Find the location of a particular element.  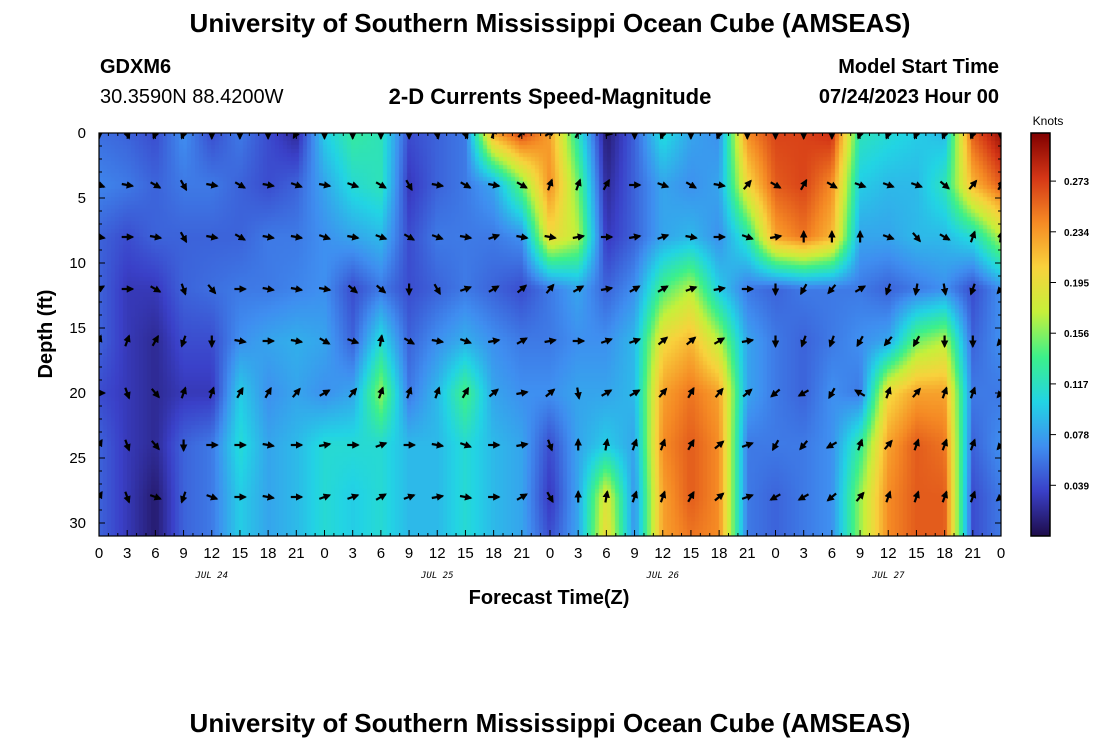

day-label: JUL 27 is located at coordinates (888, 576).